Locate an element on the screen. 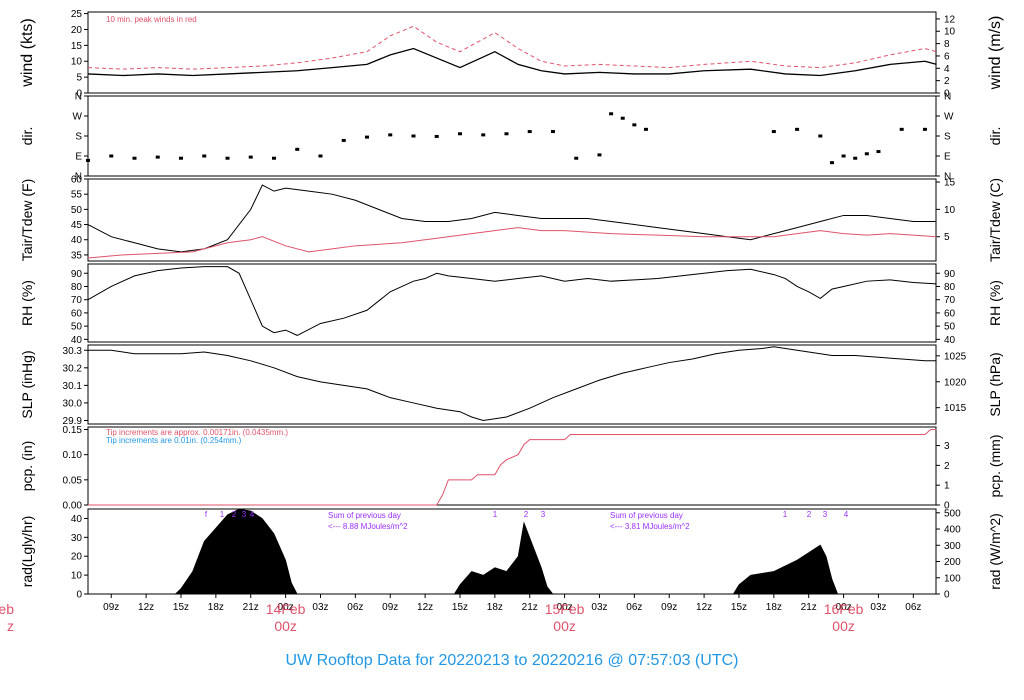 This screenshot has height=700, width=1024. y-label-left: rad(Lgly/hr) is located at coordinates (27, 552).